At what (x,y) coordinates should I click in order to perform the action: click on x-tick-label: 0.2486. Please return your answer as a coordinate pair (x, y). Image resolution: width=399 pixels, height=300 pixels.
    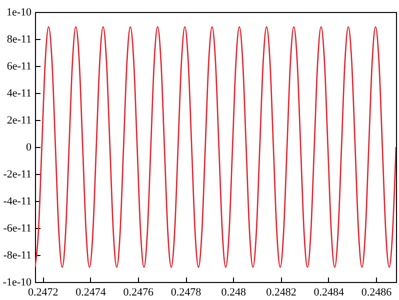
    Looking at the image, I should click on (376, 292).